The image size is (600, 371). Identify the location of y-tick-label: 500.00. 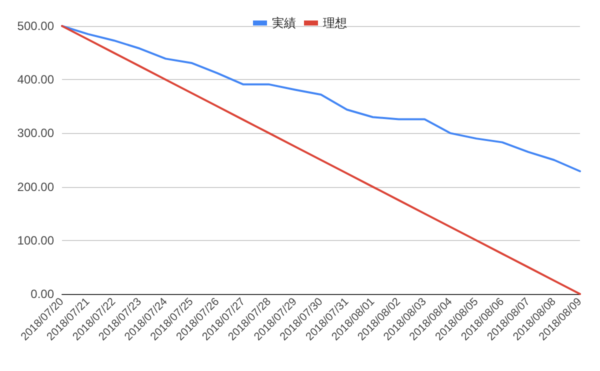
(35, 26).